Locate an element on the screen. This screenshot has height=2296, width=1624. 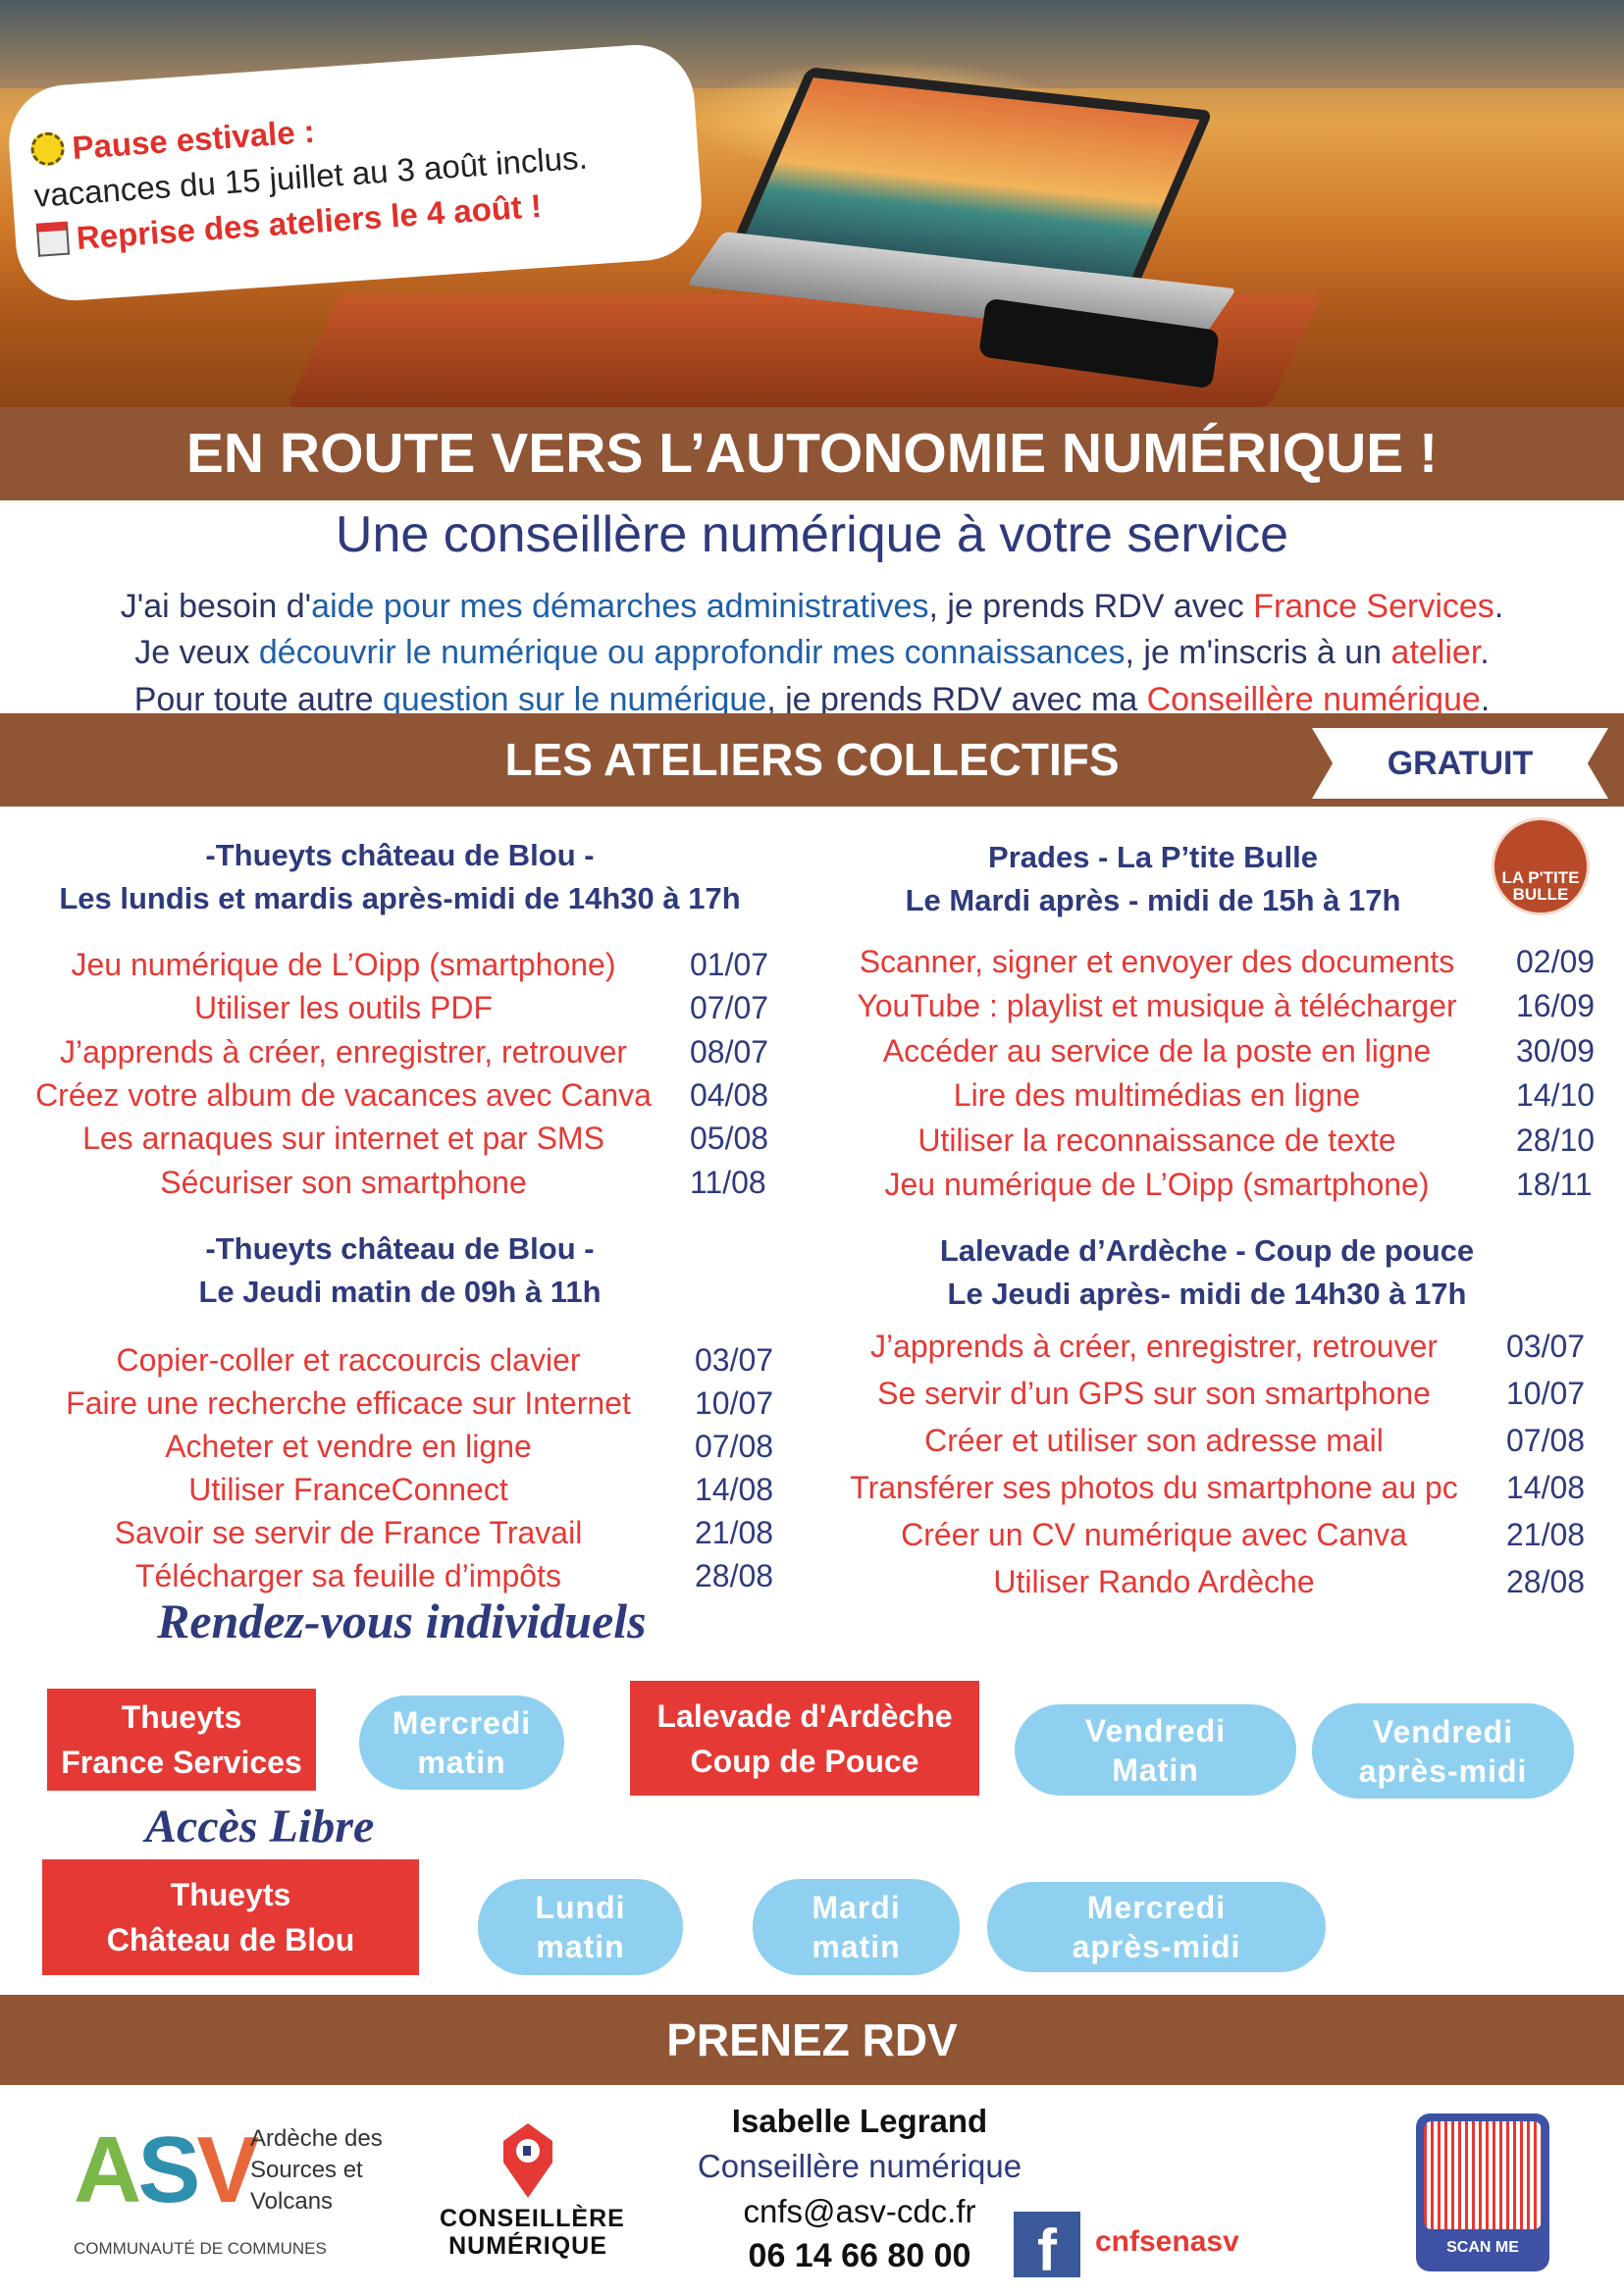
location-pin-icon is located at coordinates (527, 2160).